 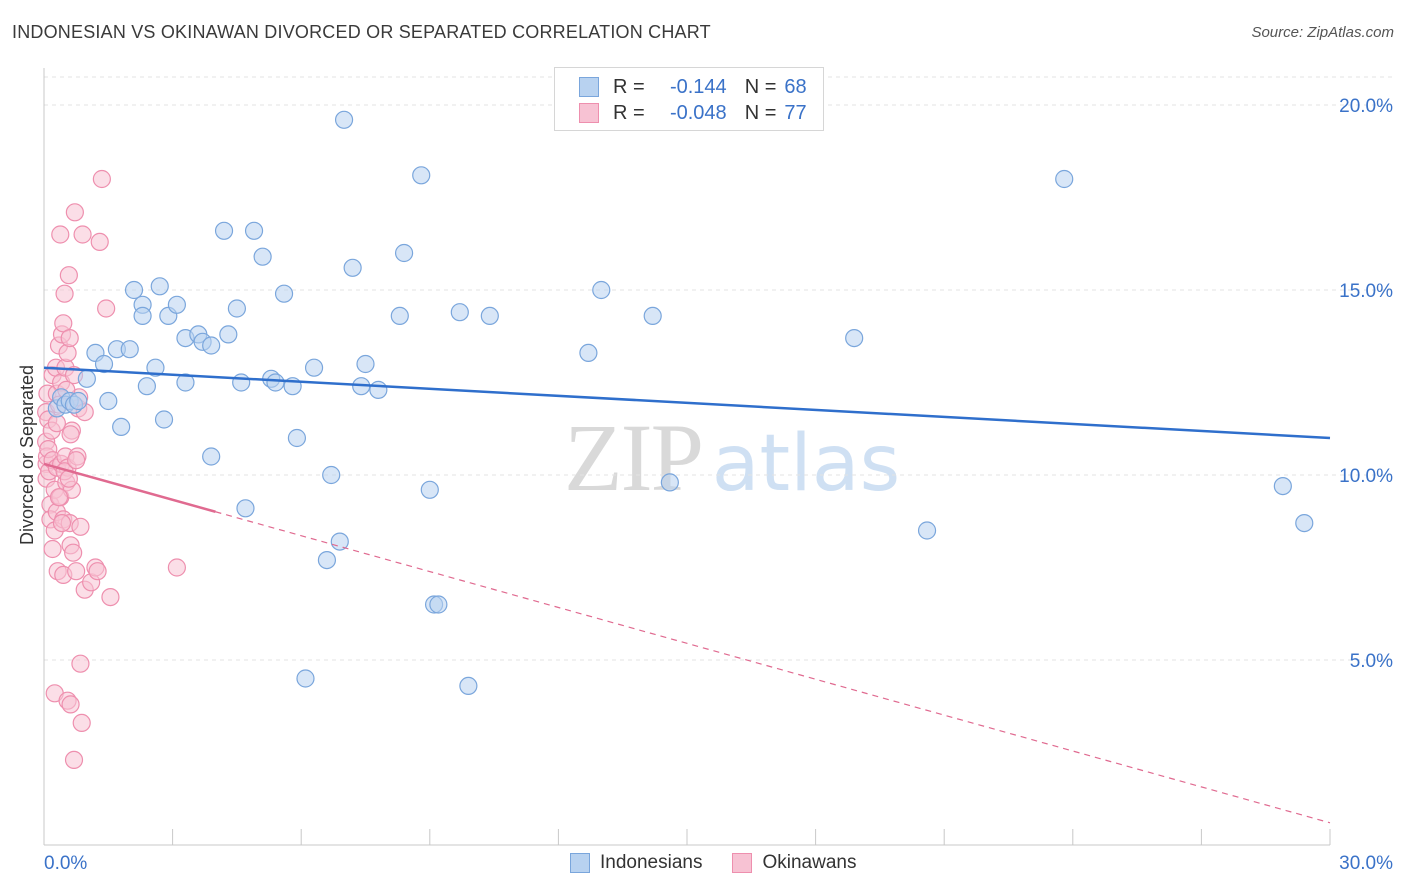 What do you see at coordinates (809, 862) in the screenshot?
I see `legend-label-okinawans: Okinawans` at bounding box center [809, 862].